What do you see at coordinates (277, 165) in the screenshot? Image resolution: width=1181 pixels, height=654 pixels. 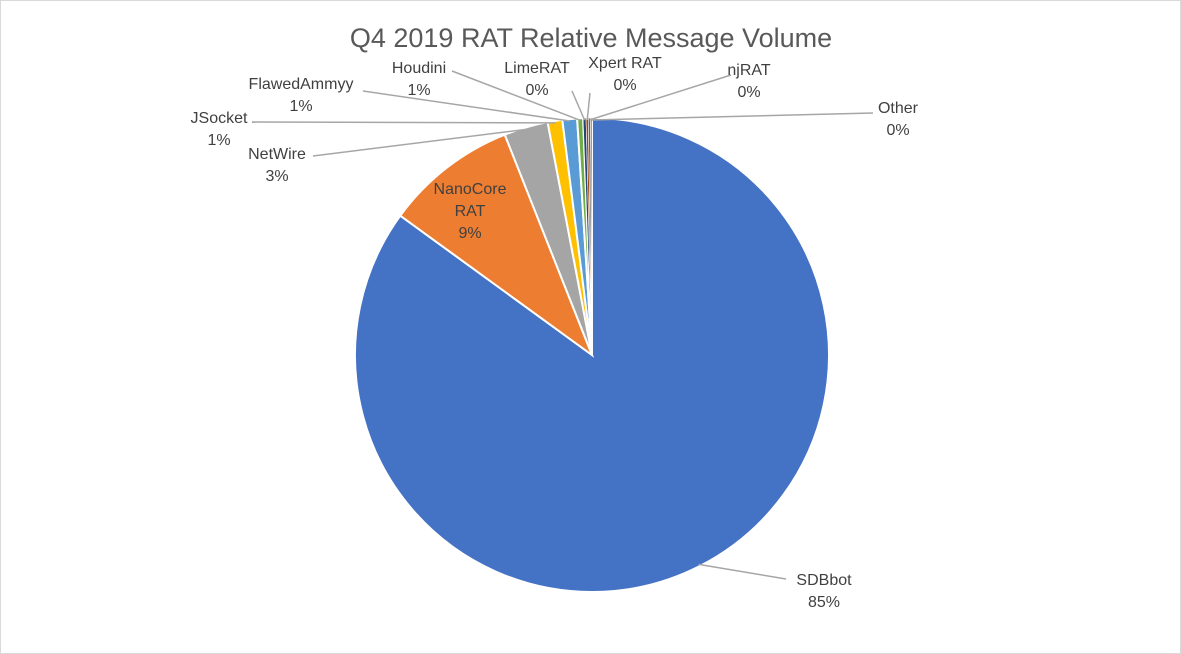 I see `slice-label-netwire: NetWire 3%` at bounding box center [277, 165].